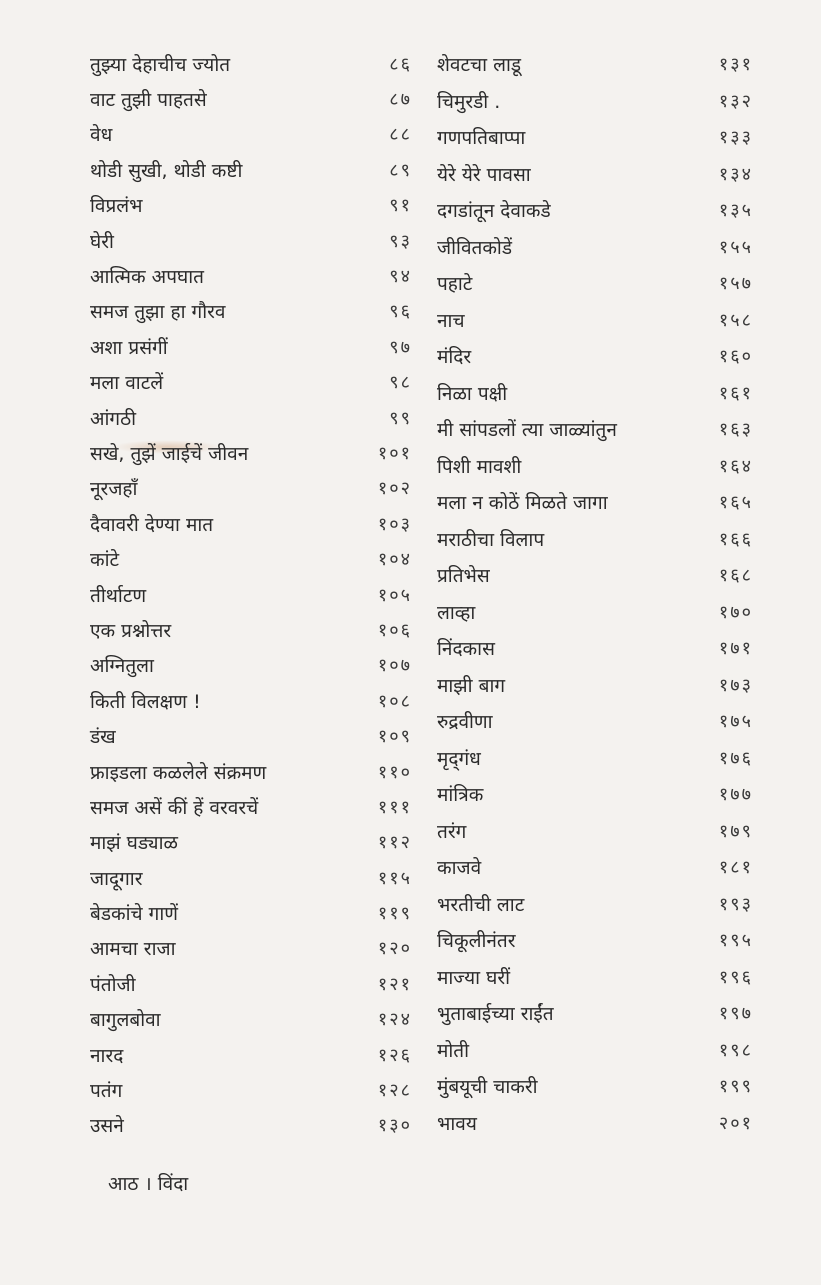 This screenshot has width=821, height=1285. I want to click on toc-entry: रुद्रवीणा १७५, so click(595, 721).